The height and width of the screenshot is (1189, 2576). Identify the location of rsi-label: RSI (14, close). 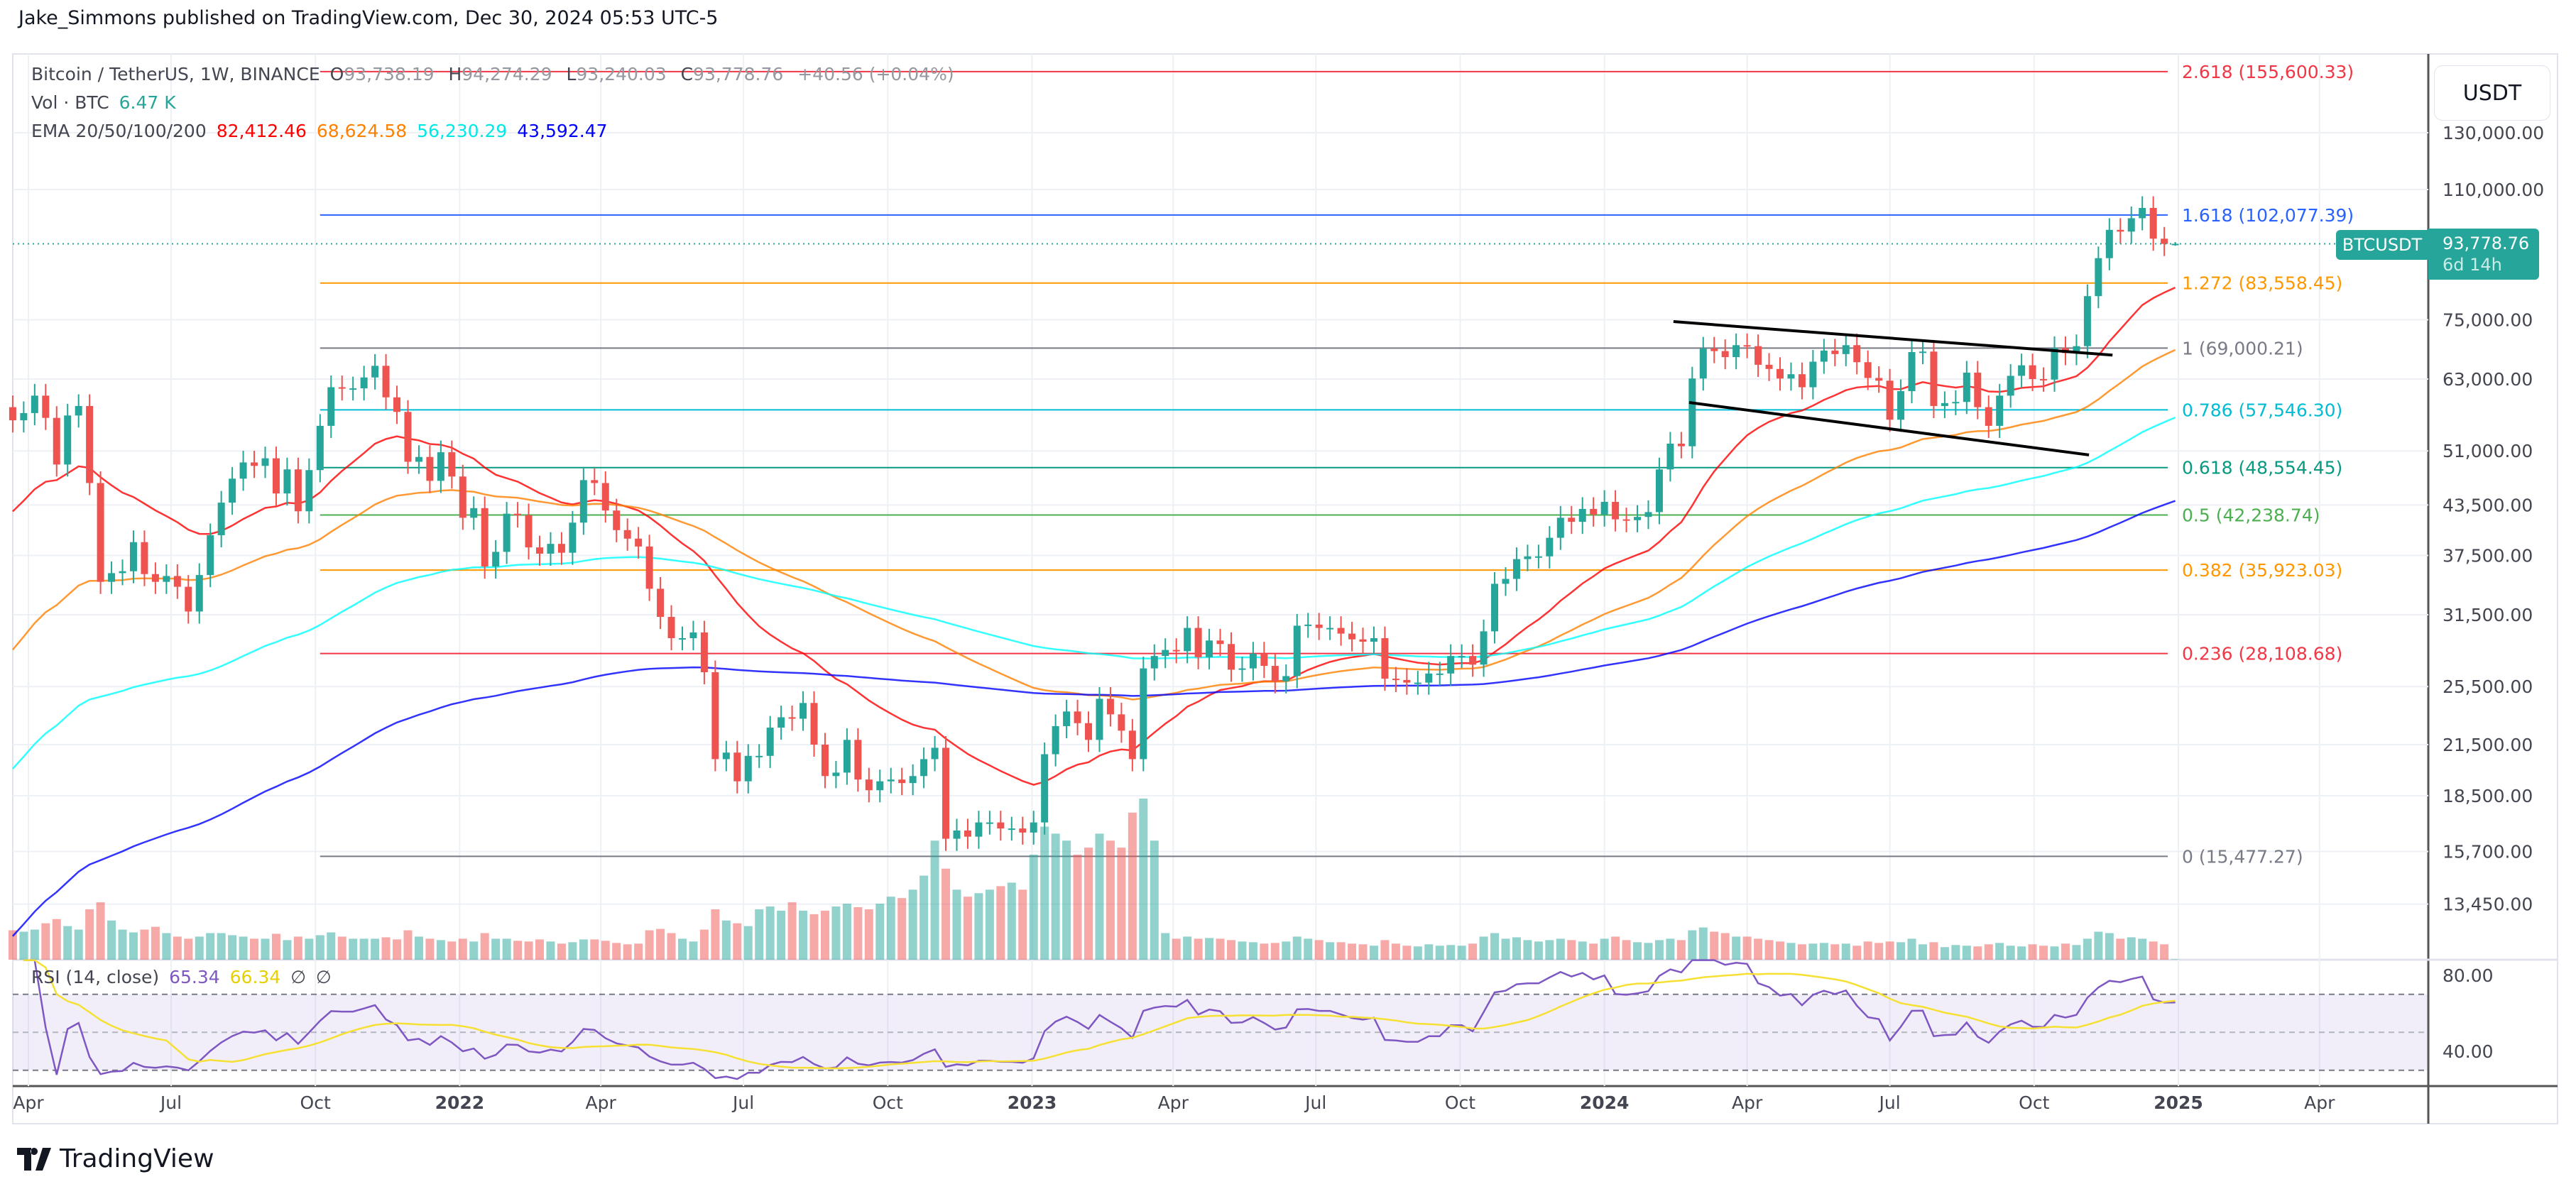
(95, 977).